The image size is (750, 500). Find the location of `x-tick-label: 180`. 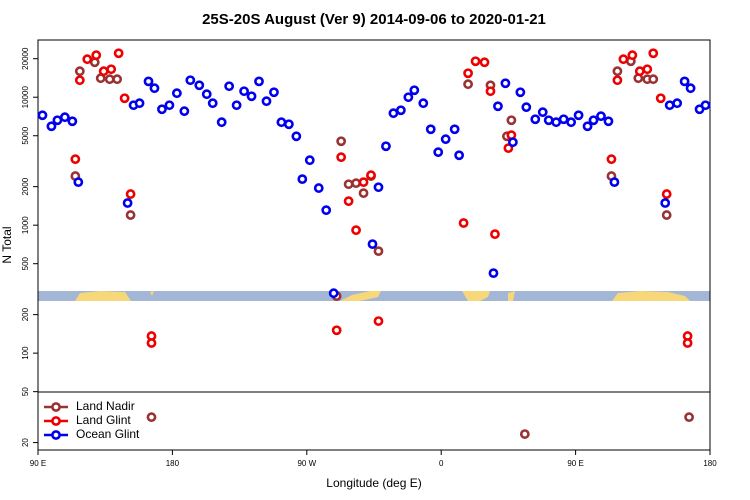

x-tick-label: 180 is located at coordinates (173, 463).